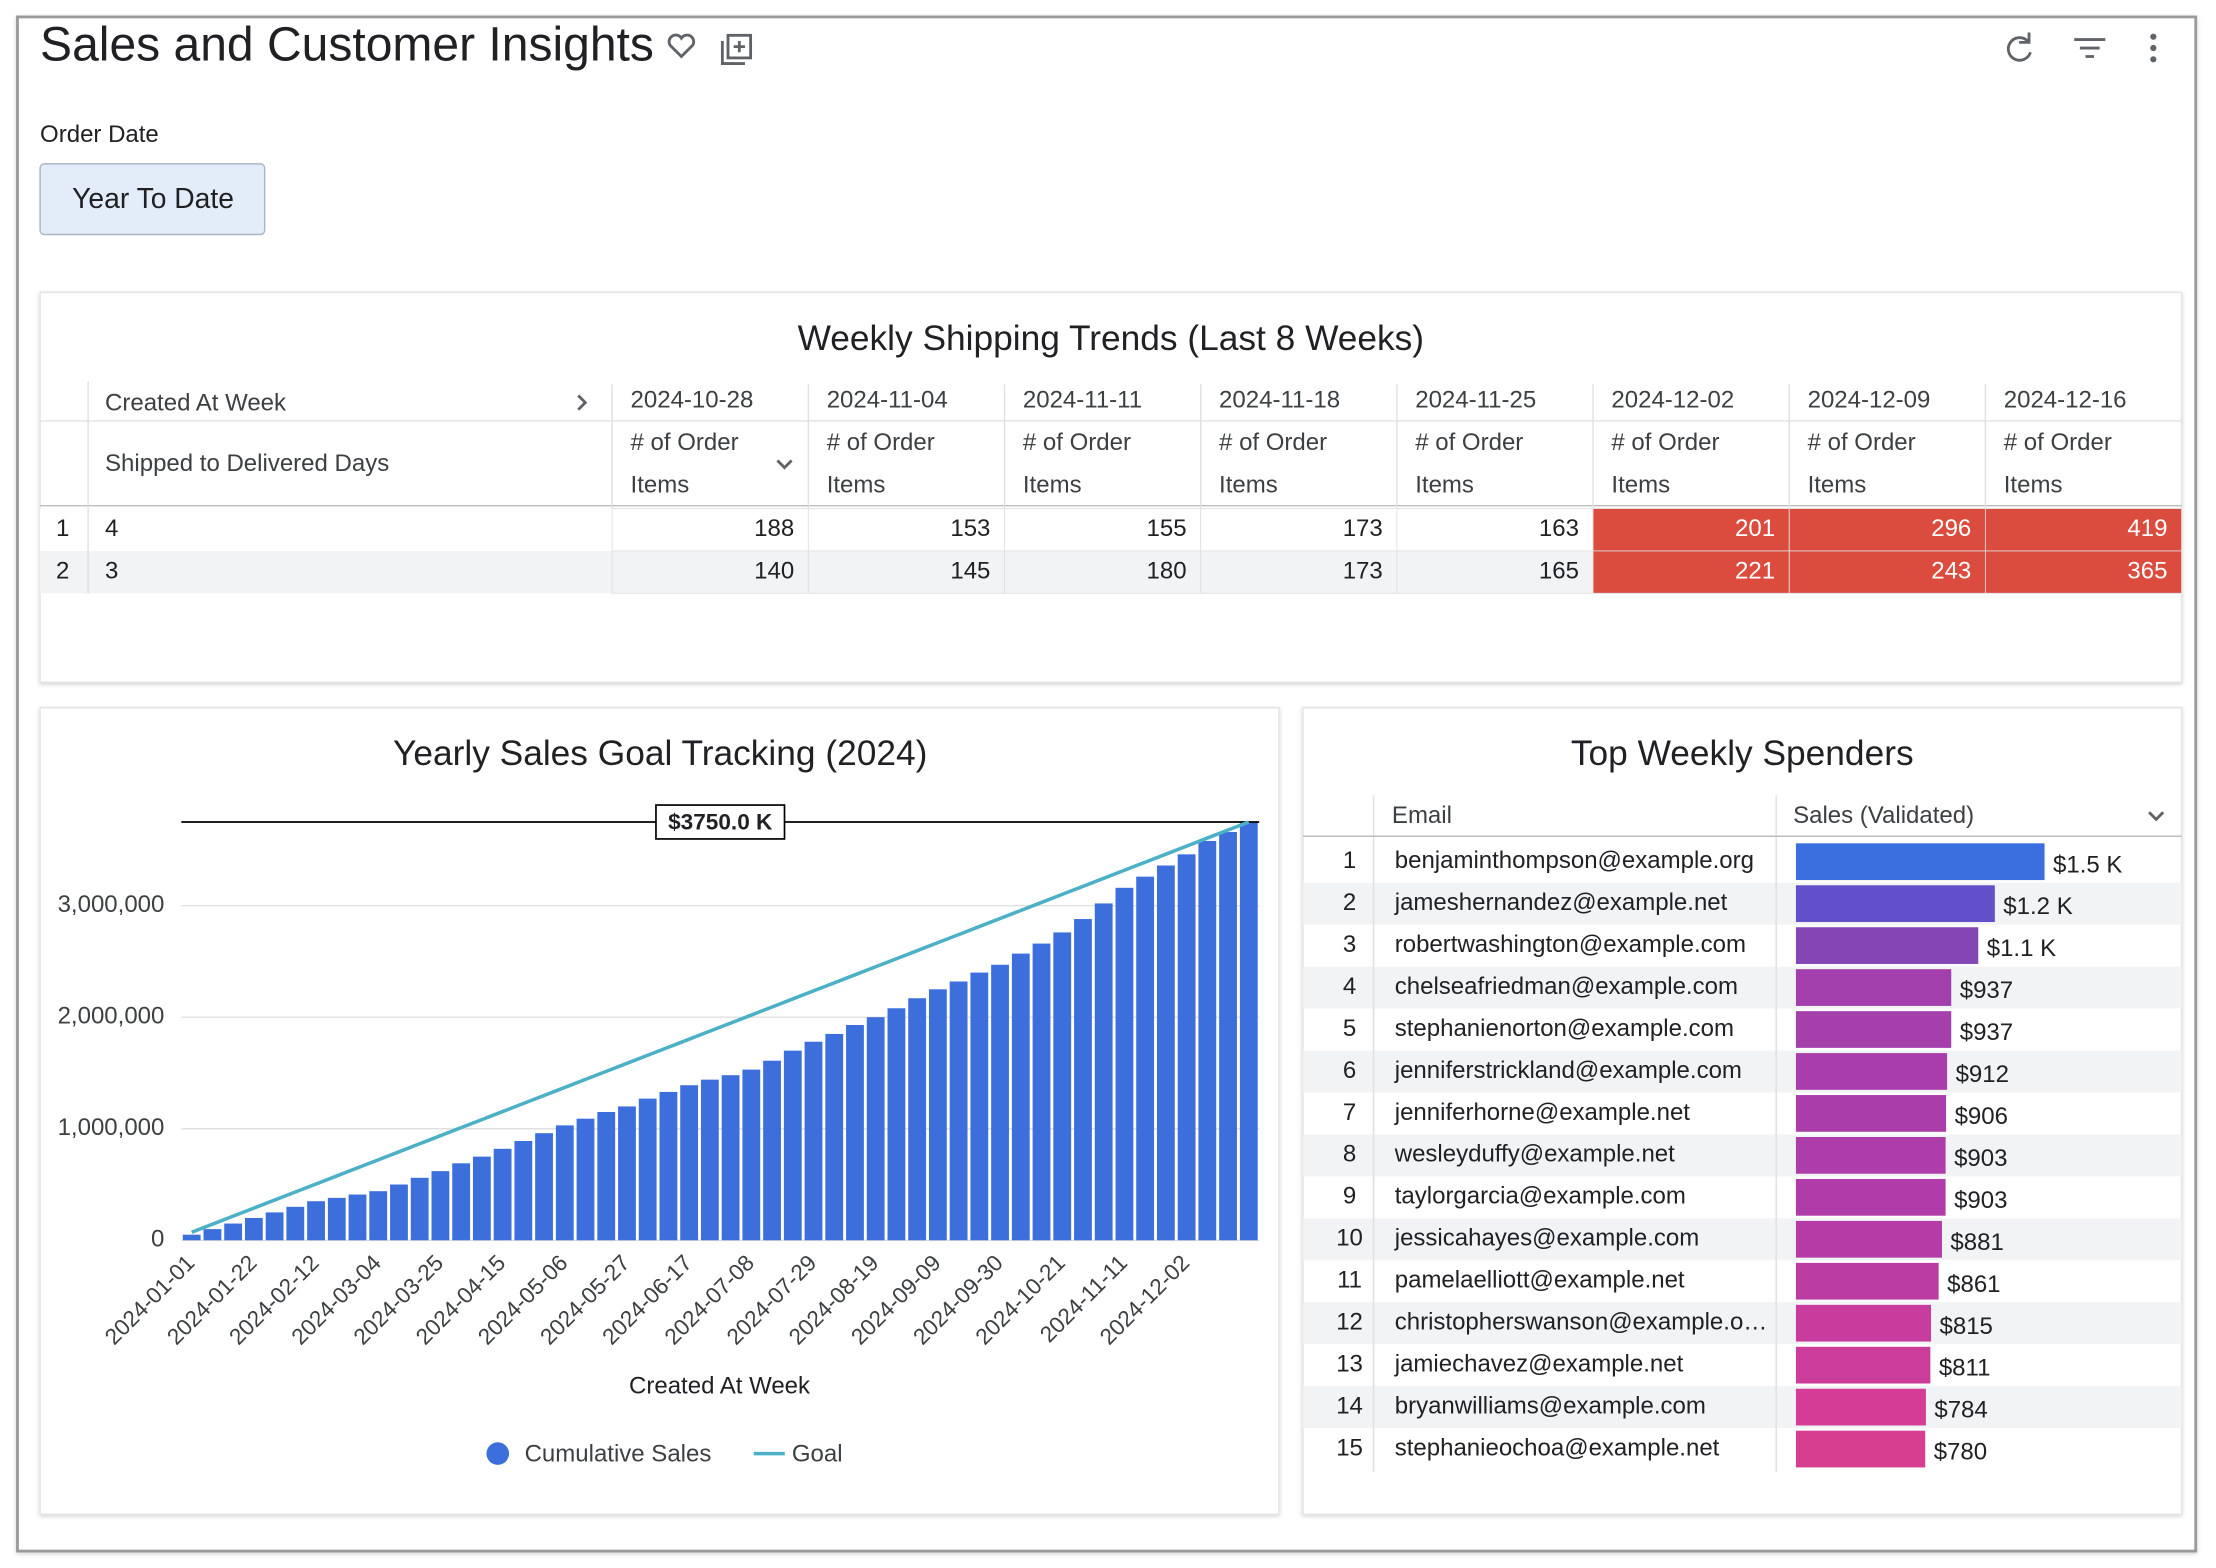  I want to click on filter-icon, so click(2090, 48).